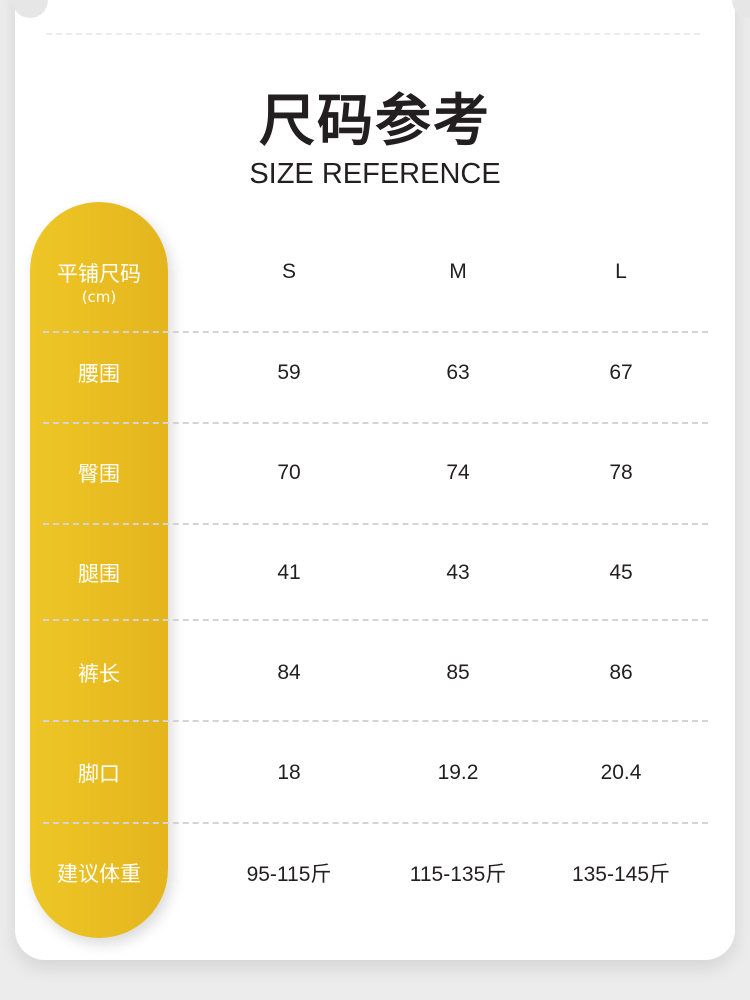 This screenshot has width=750, height=1000. What do you see at coordinates (621, 372) in the screenshot?
I see `table-cell: 67` at bounding box center [621, 372].